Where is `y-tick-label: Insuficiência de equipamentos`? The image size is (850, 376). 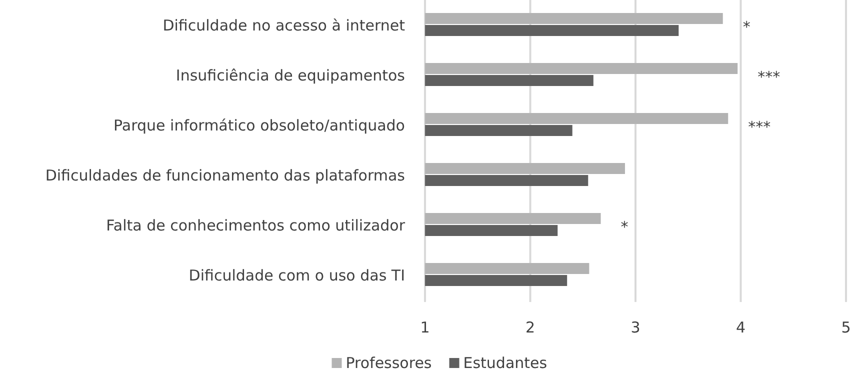
y-tick-label: Insuficiência de equipamentos is located at coordinates (291, 75).